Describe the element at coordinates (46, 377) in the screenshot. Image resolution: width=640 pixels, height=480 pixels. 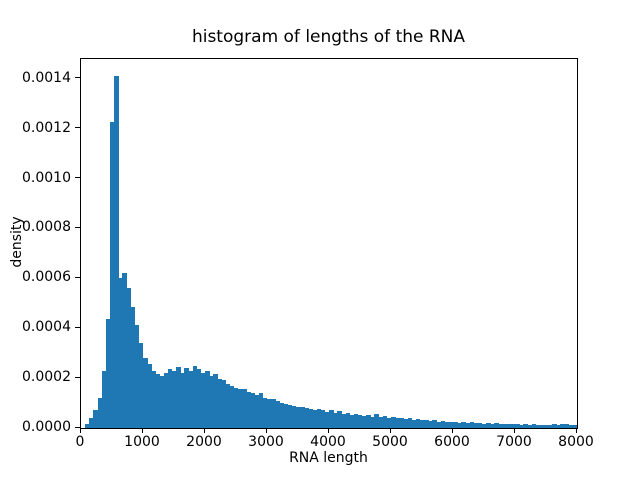
I see `y-tick-label: 0.0002` at that location.